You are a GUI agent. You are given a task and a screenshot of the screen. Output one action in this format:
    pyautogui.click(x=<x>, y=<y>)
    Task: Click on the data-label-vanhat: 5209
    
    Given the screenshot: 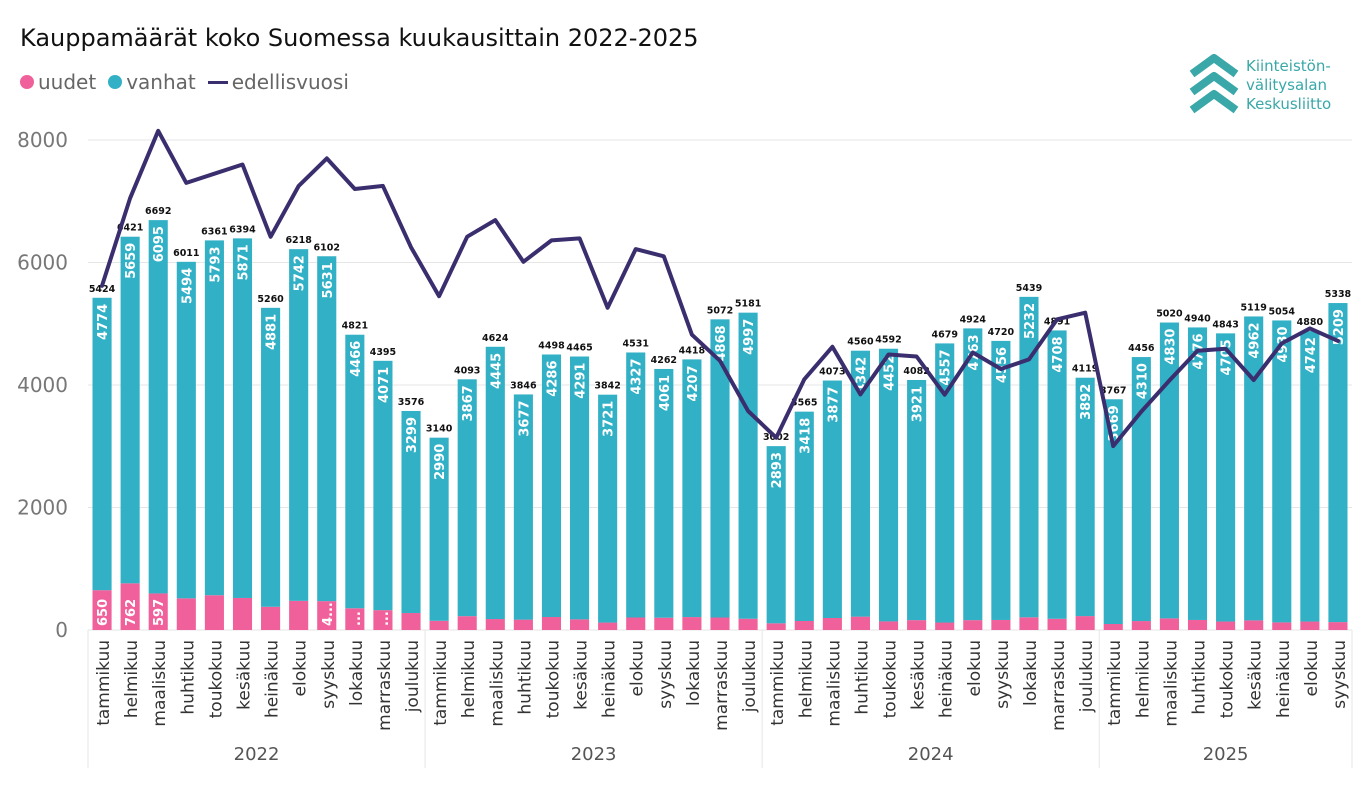 What is the action you would take?
    pyautogui.click(x=1339, y=327)
    